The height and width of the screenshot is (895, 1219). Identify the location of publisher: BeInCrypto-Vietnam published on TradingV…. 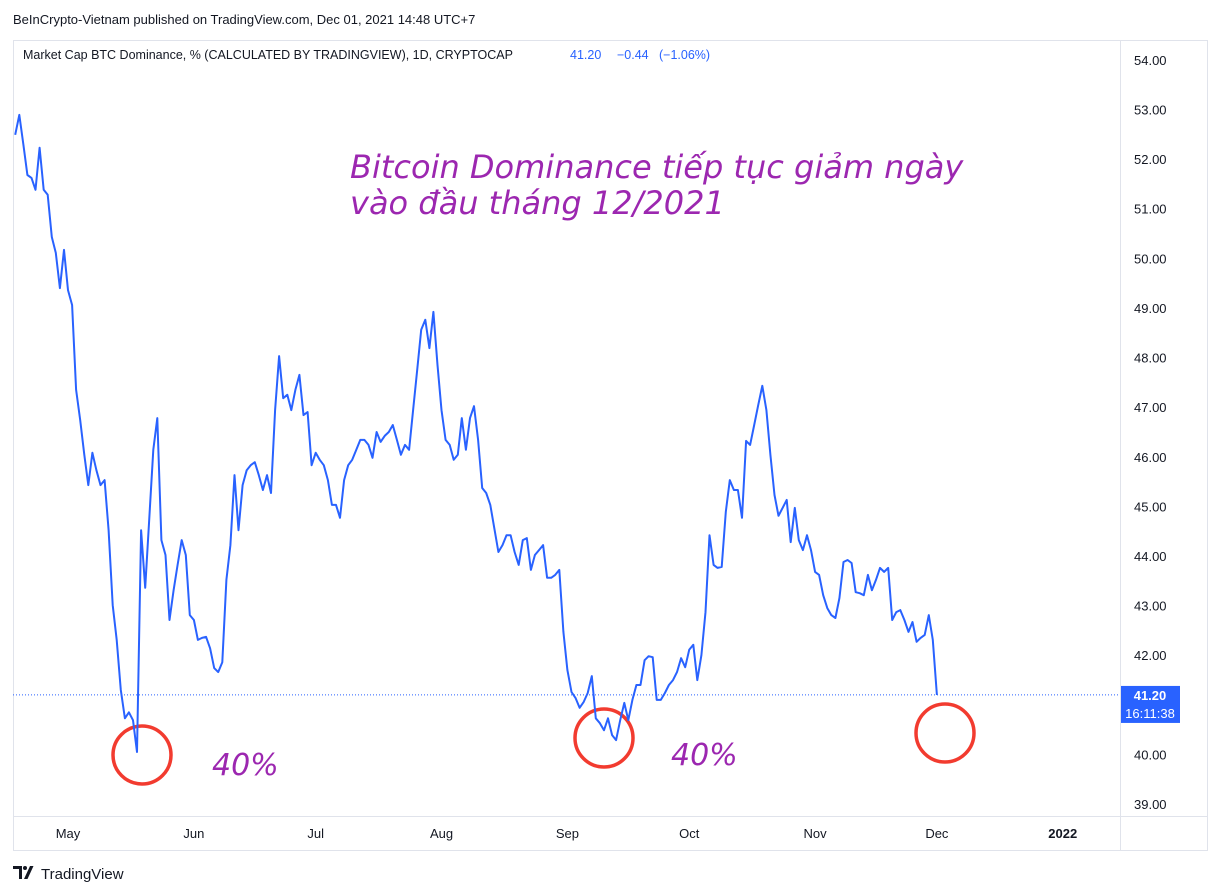
(244, 19).